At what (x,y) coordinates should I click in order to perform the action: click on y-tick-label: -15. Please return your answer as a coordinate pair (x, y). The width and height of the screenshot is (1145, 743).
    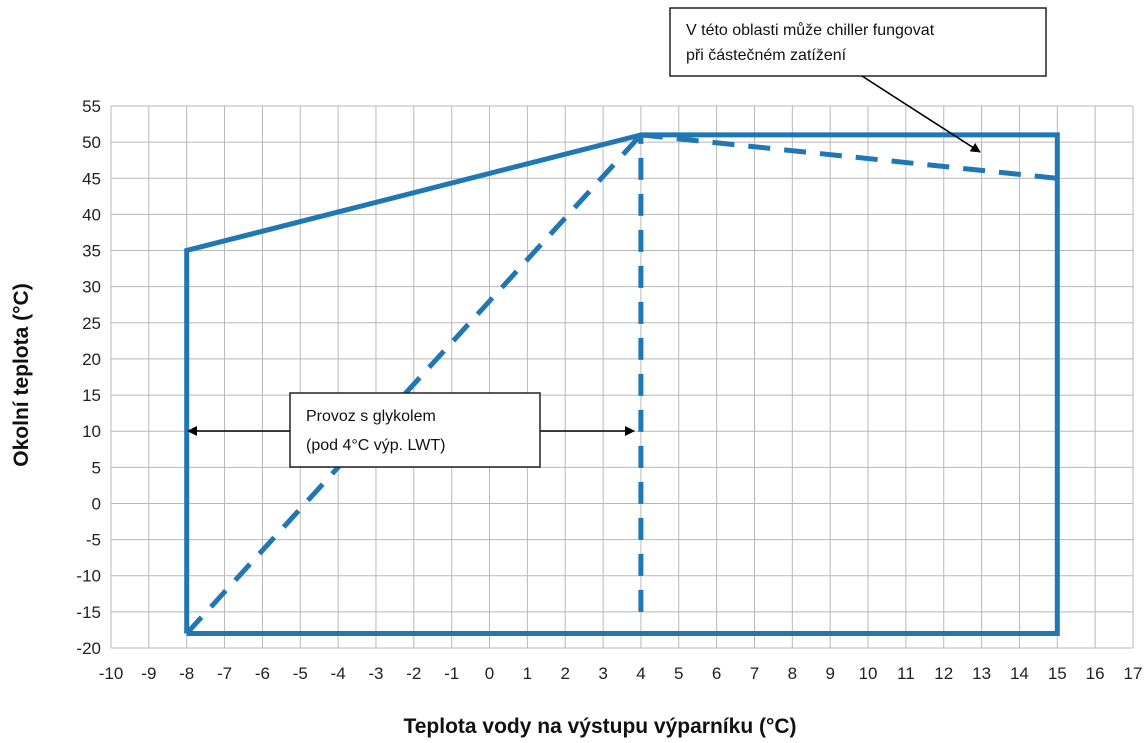
    Looking at the image, I should click on (88, 612).